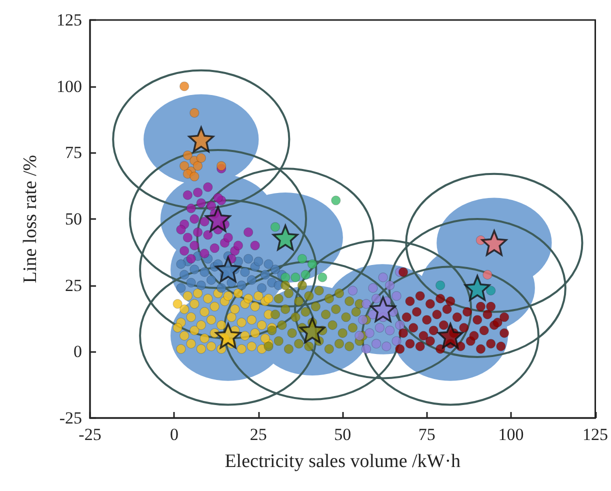 Image resolution: width=611 pixels, height=491 pixels. Describe the element at coordinates (174, 434) in the screenshot. I see `x-tick-label: 0` at that location.